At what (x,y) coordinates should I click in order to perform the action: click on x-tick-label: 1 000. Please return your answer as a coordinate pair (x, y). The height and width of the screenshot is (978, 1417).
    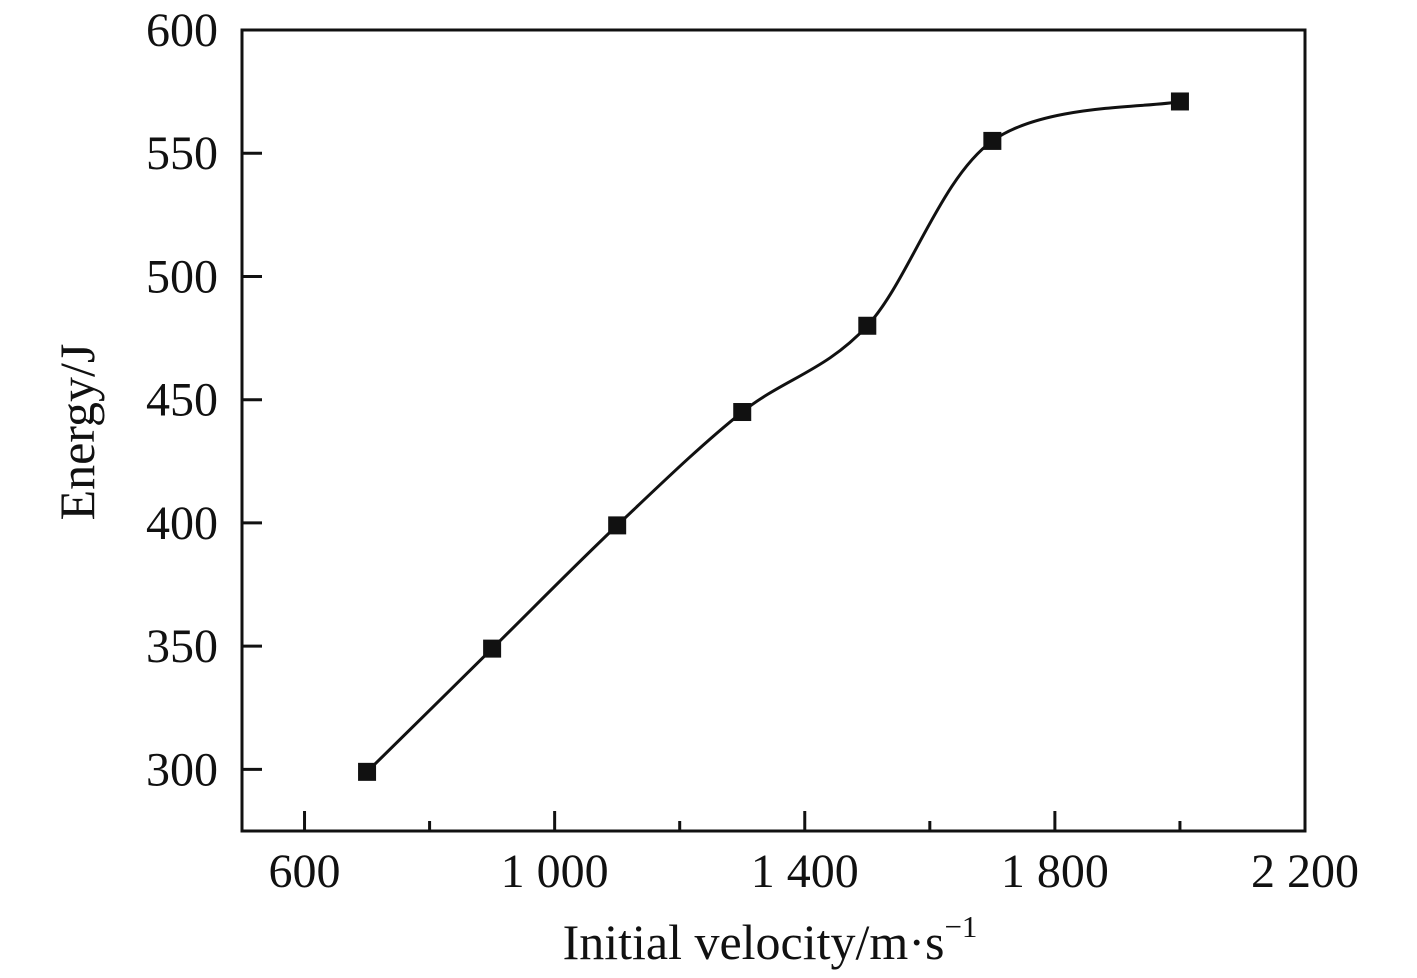
    Looking at the image, I should click on (555, 871).